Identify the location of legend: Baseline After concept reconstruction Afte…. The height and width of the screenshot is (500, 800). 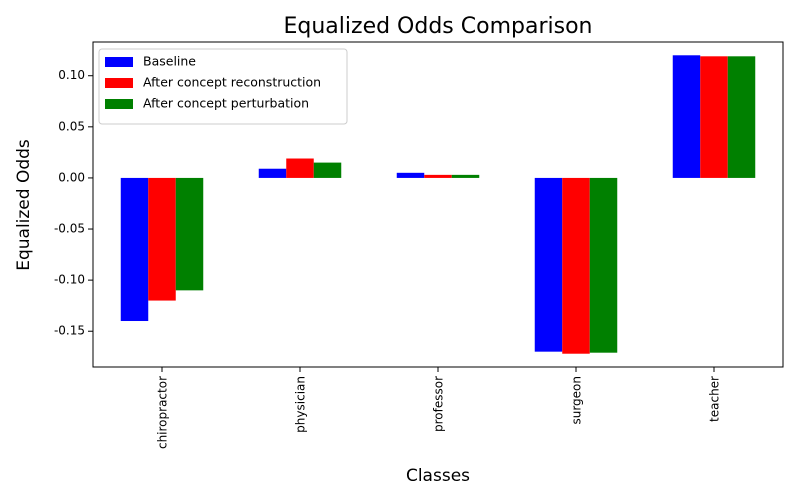
(223, 86).